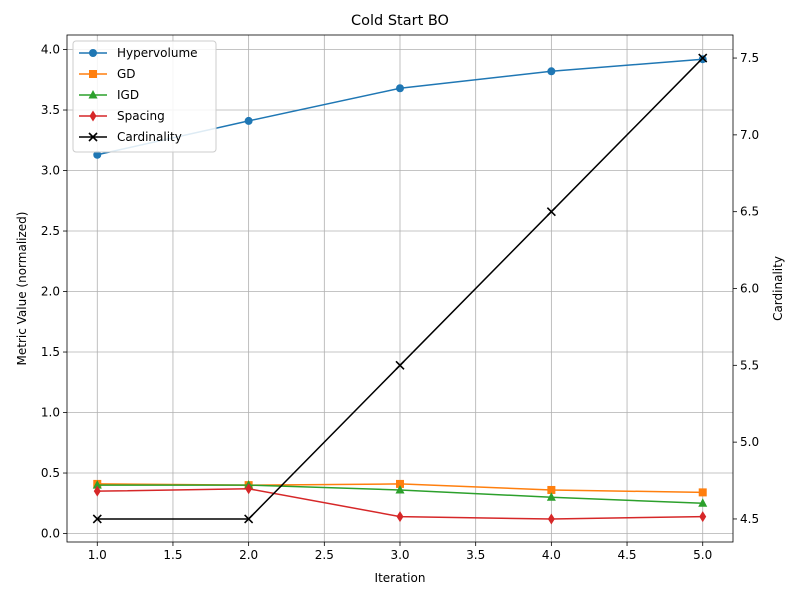 This screenshot has height=604, width=800. Describe the element at coordinates (749, 135) in the screenshot. I see `y2-tick-label: 7.0` at that location.